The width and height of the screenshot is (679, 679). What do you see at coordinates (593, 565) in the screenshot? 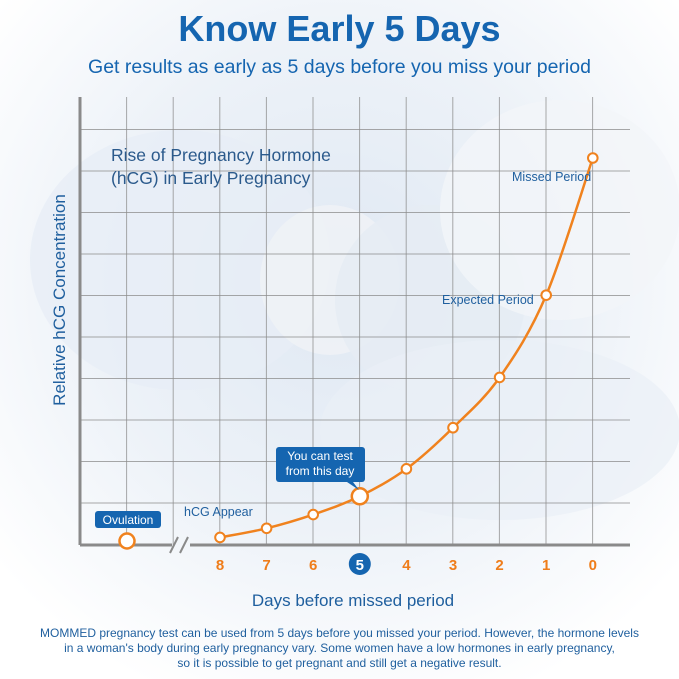
I see `x-tick-label: 0` at bounding box center [593, 565].